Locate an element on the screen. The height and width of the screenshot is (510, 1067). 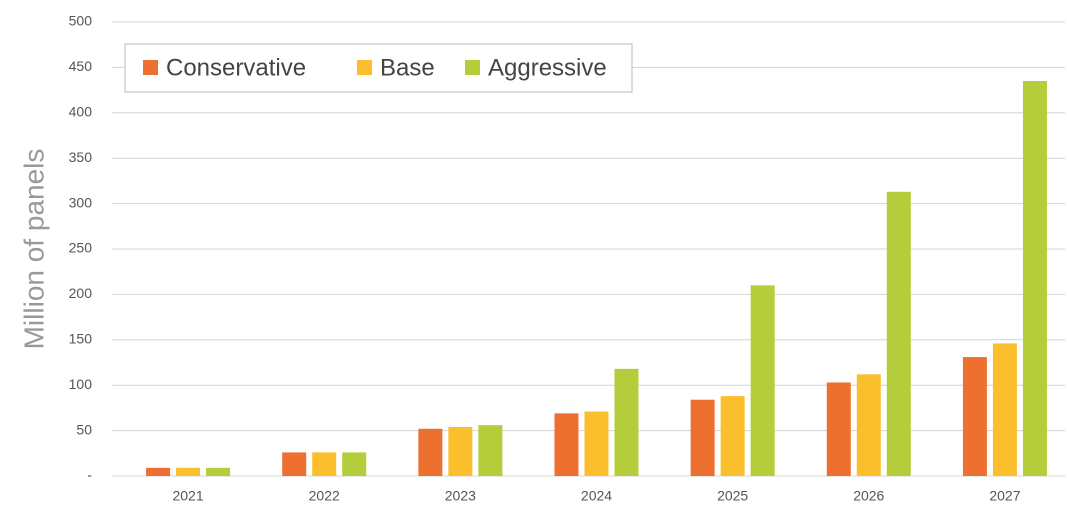
y-tick-label: 500 is located at coordinates (81, 21).